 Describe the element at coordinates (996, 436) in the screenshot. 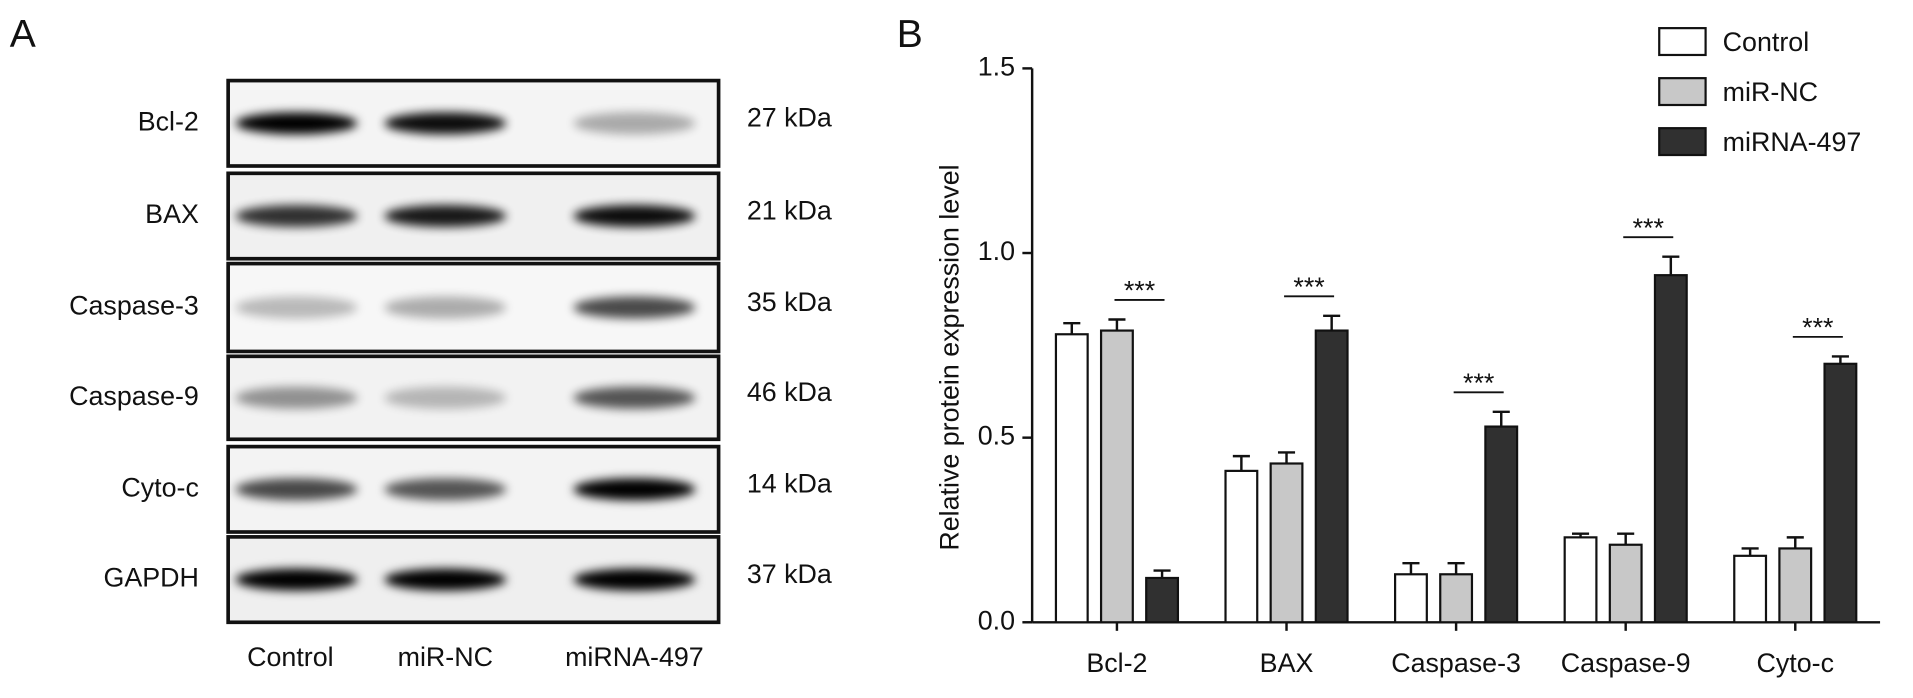

I see `y-tick-label: 0.5` at that location.